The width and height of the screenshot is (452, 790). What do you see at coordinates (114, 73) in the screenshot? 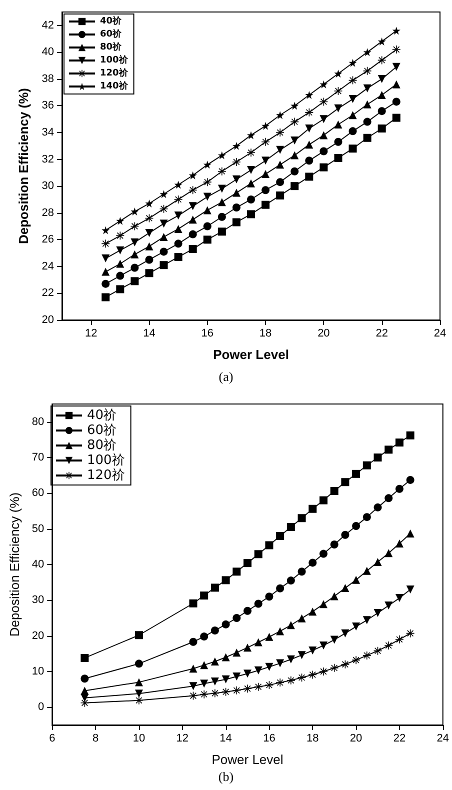
I see `legend-label: 120祄` at bounding box center [114, 73].